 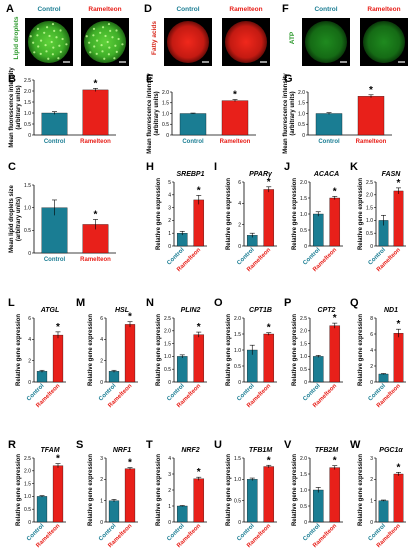 What do you see at coordinates (190, 450) in the screenshot?
I see `gene-title: NRF2` at bounding box center [190, 450].